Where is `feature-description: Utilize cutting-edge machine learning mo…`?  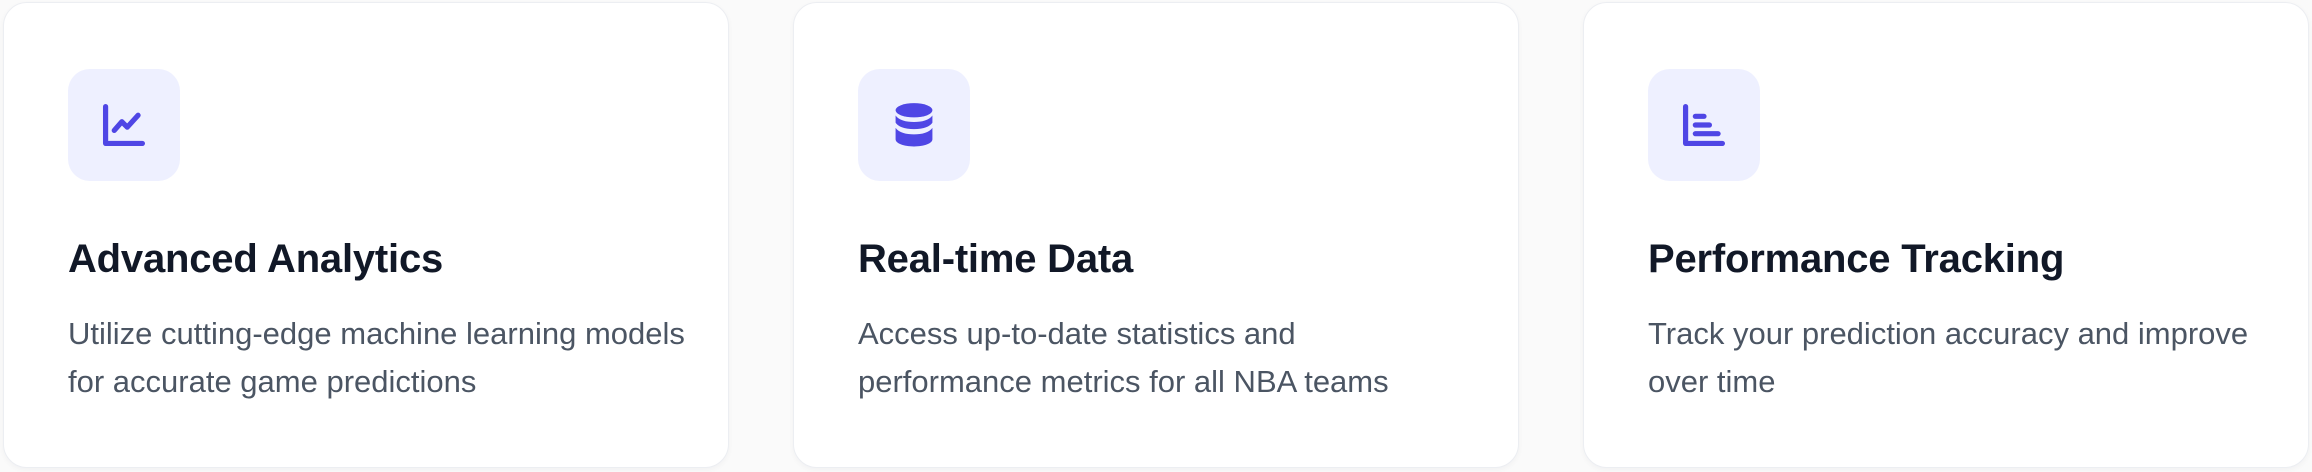
feature-description: Utilize cutting-edge machine learning mo… is located at coordinates (376, 357).